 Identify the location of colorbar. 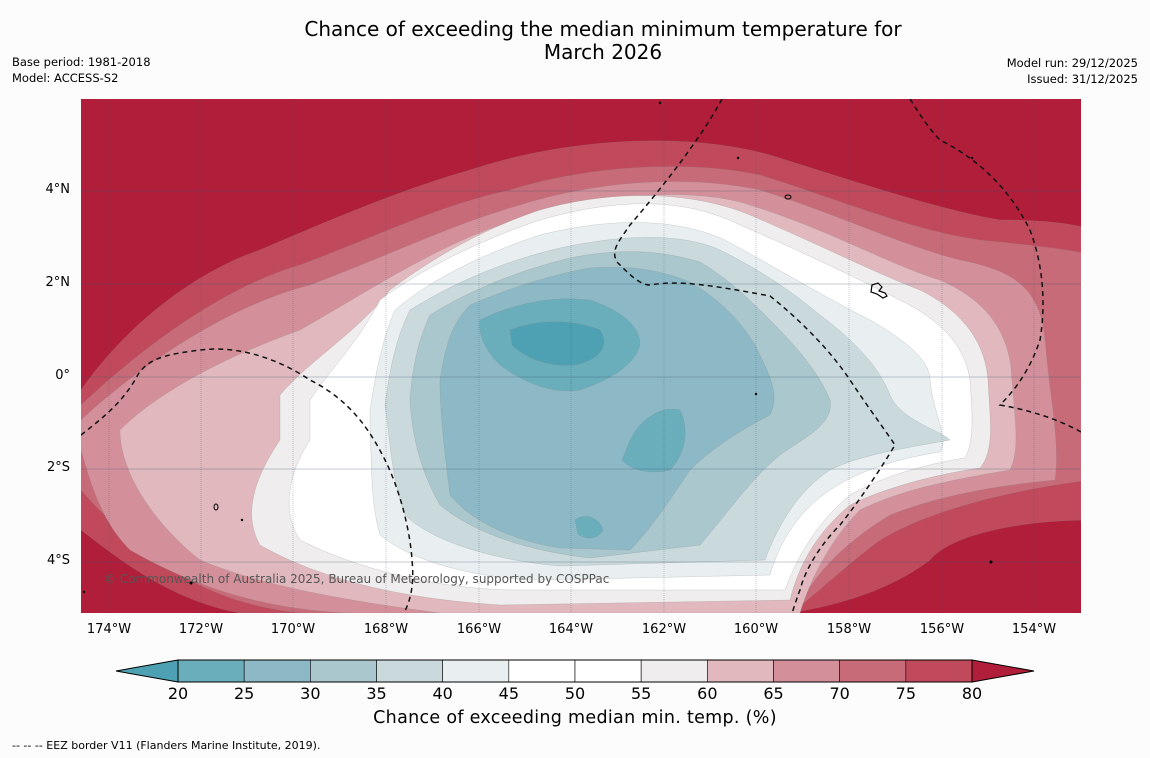
(575, 671).